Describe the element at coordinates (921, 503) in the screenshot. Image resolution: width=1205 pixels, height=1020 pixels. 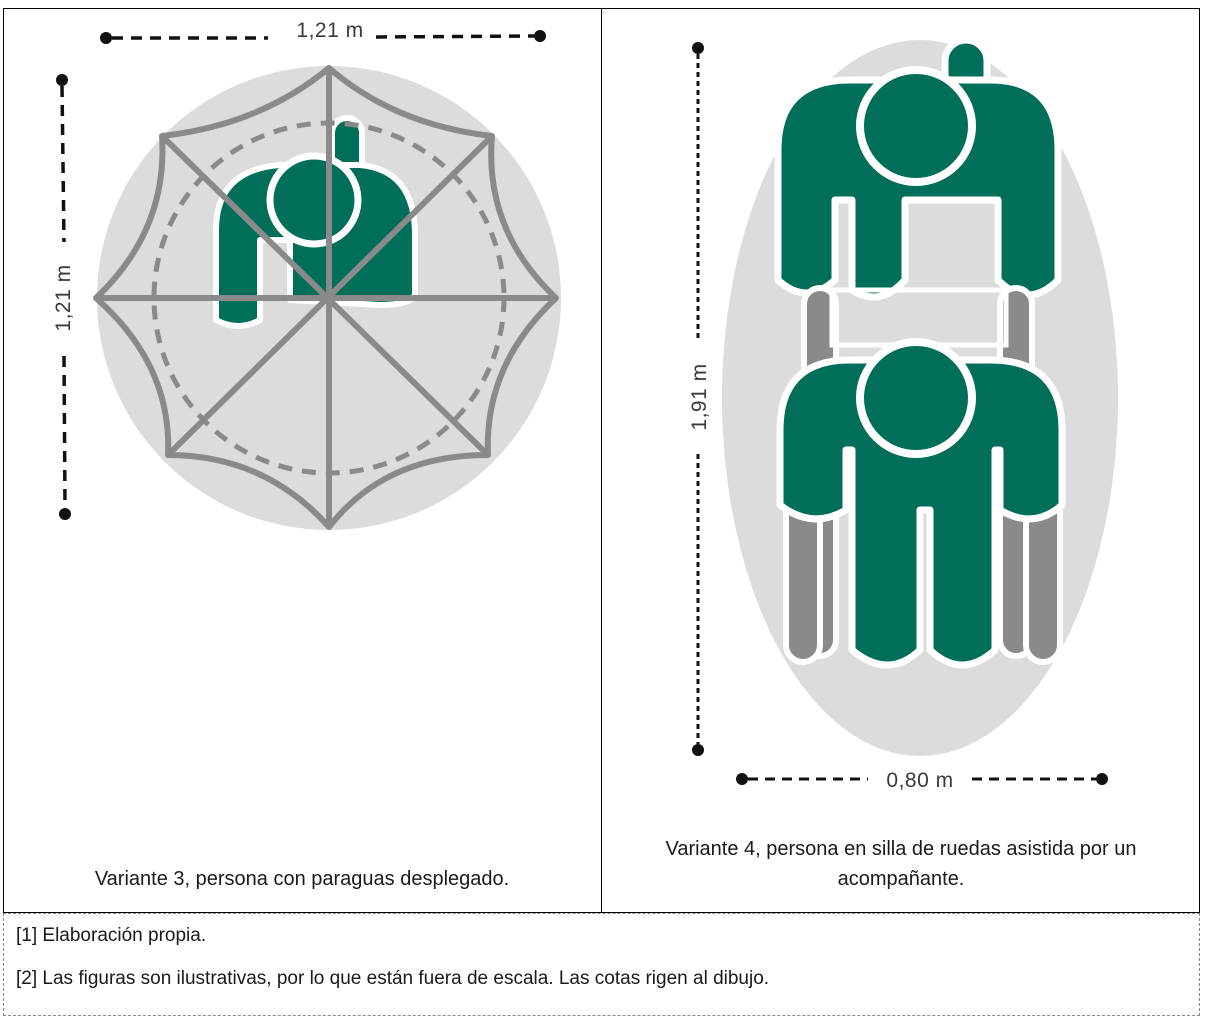
I see `seated-person-top-view-icon` at that location.